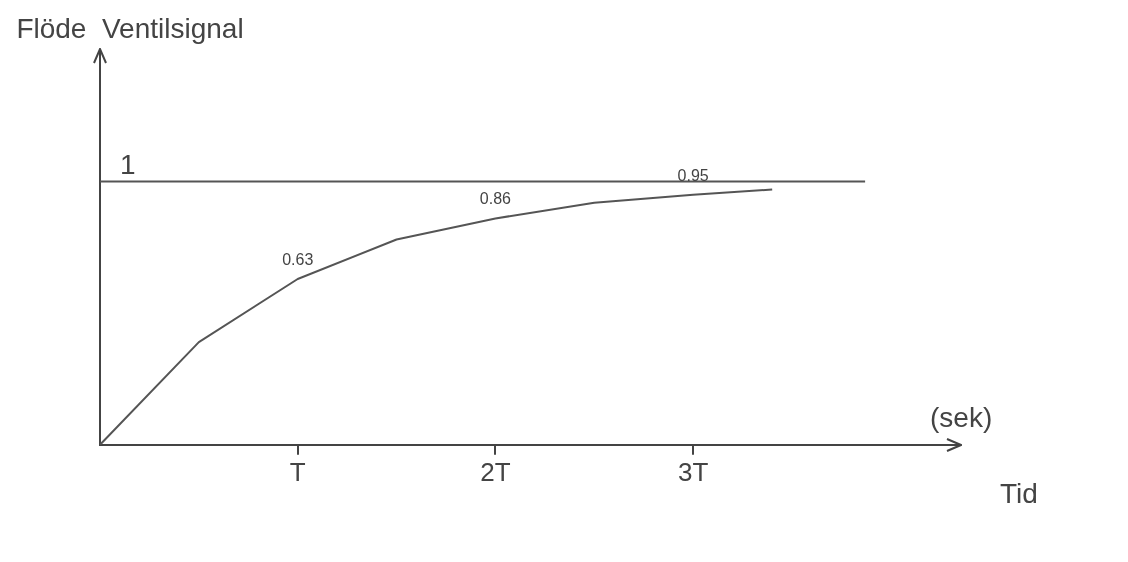 Image resolution: width=1128 pixels, height=562 pixels. What do you see at coordinates (961, 417) in the screenshot?
I see `annotation: (sek)` at bounding box center [961, 417].